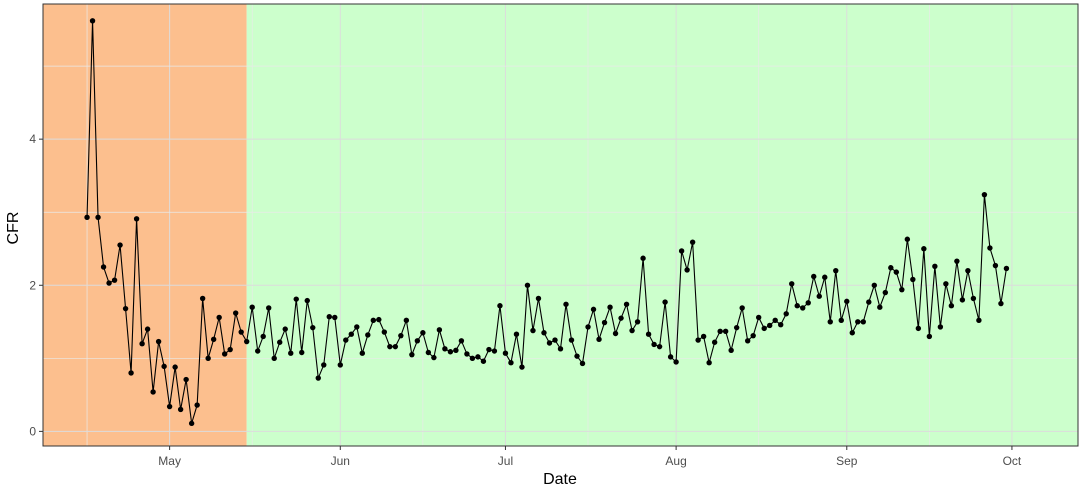 This screenshot has width=1084, height=488. I want to click on y-axis-title: CFR, so click(13, 228).